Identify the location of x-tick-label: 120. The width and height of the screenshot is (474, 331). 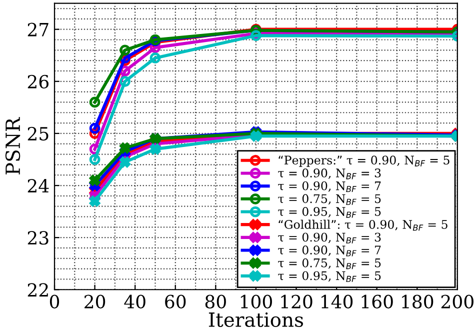
(296, 301).